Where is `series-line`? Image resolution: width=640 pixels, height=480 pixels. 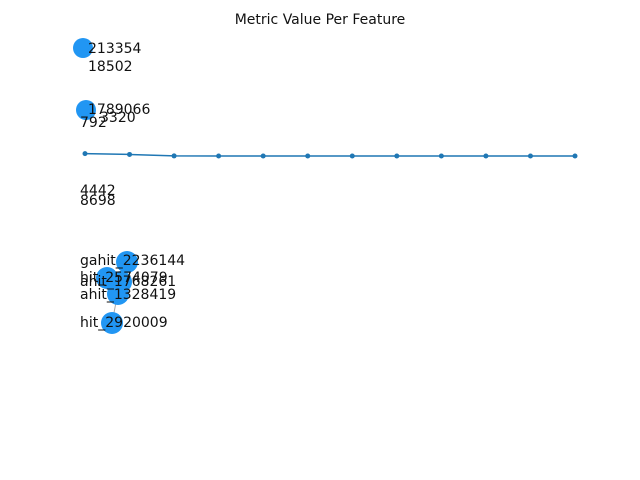
series-line is located at coordinates (329, 154).